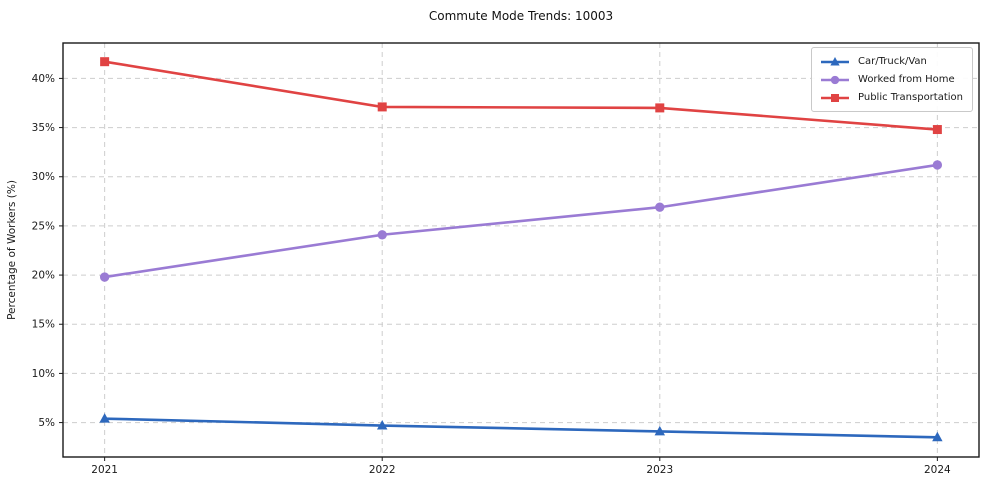  I want to click on y-tick-label: 10%, so click(43, 374).